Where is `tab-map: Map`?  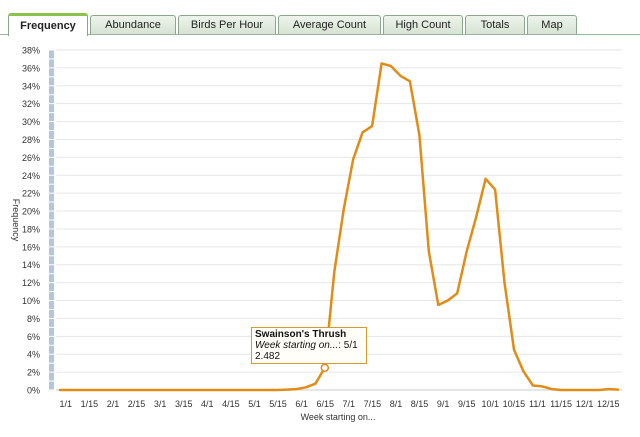 tab-map: Map is located at coordinates (552, 24).